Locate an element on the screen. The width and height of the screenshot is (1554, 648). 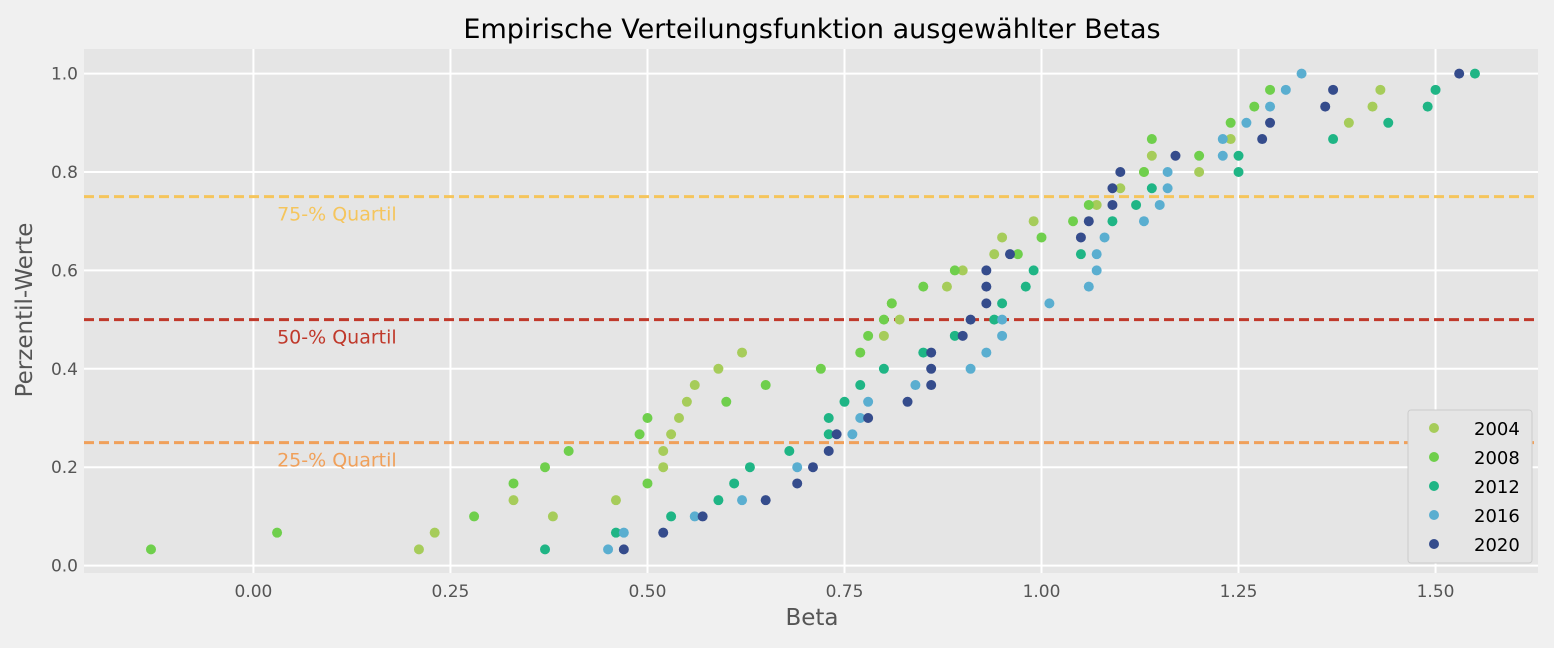
legend-label: 2008 is located at coordinates (1497, 458).